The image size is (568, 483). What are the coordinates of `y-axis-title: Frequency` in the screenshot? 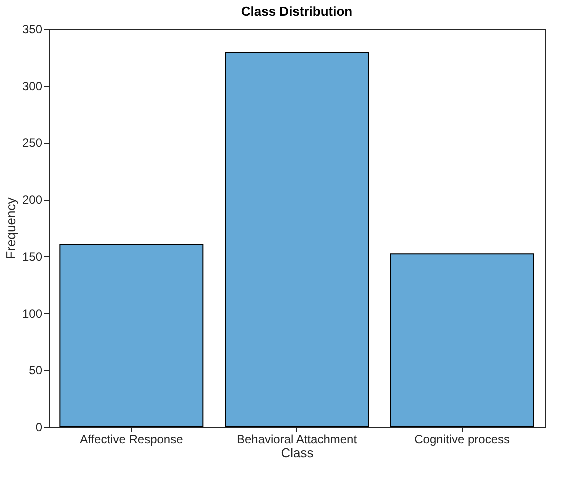 It's located at (10, 228).